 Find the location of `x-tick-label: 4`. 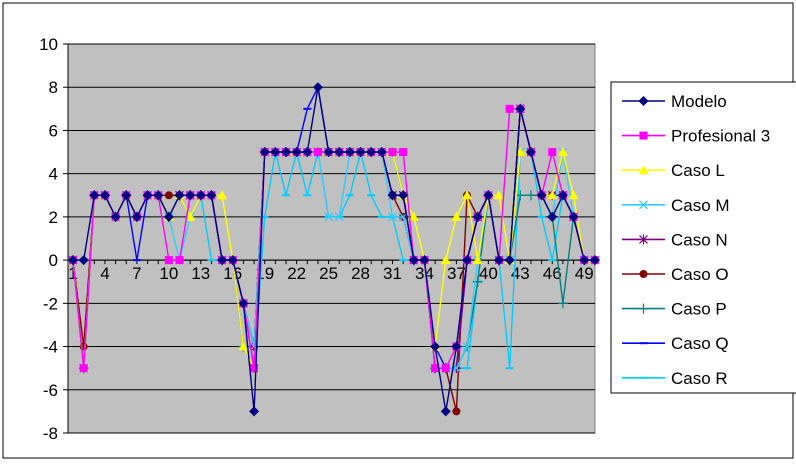

x-tick-label: 4 is located at coordinates (104, 273).